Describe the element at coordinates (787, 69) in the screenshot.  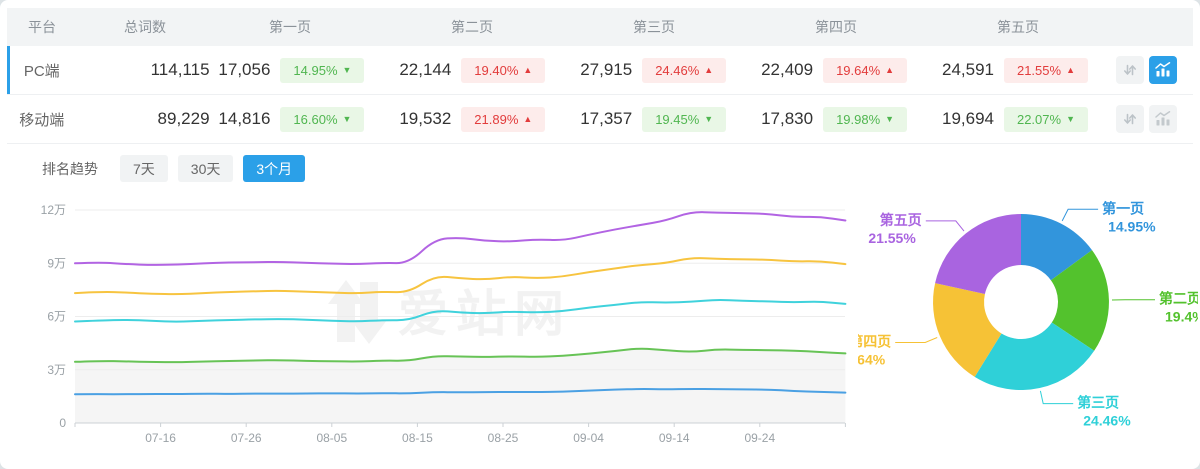
I see `page4-value: 22,409` at that location.